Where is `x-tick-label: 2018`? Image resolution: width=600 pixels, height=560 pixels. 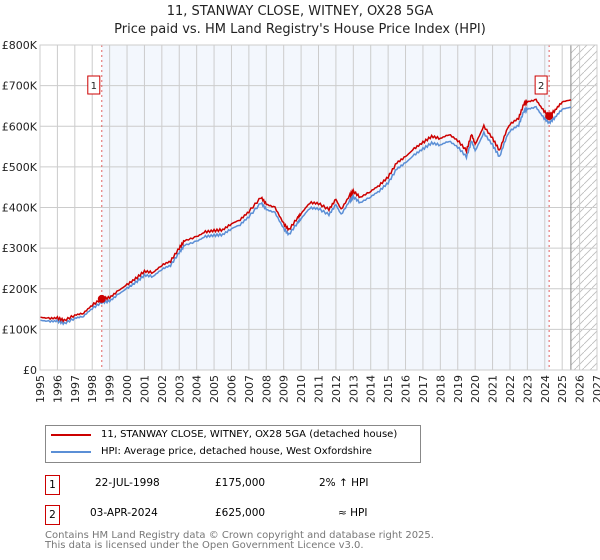 x-tick-label: 2018 is located at coordinates (440, 389).